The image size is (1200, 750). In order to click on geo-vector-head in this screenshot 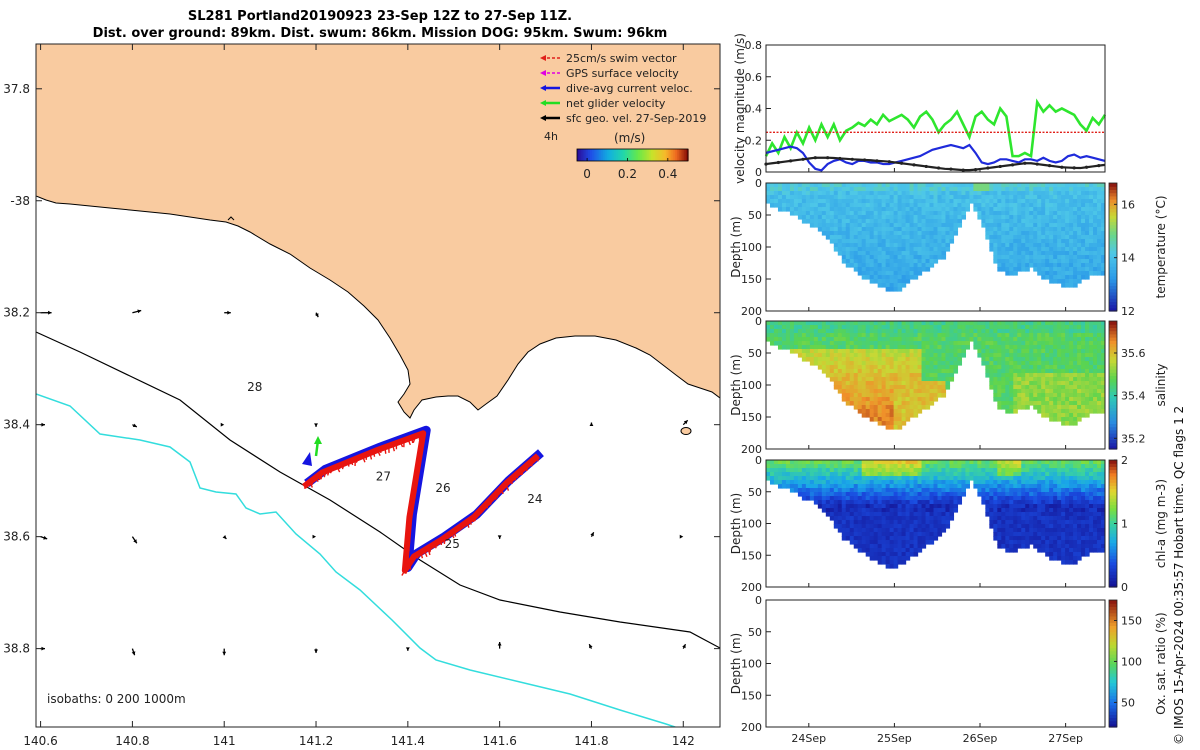, I will do `click(685, 422)`.